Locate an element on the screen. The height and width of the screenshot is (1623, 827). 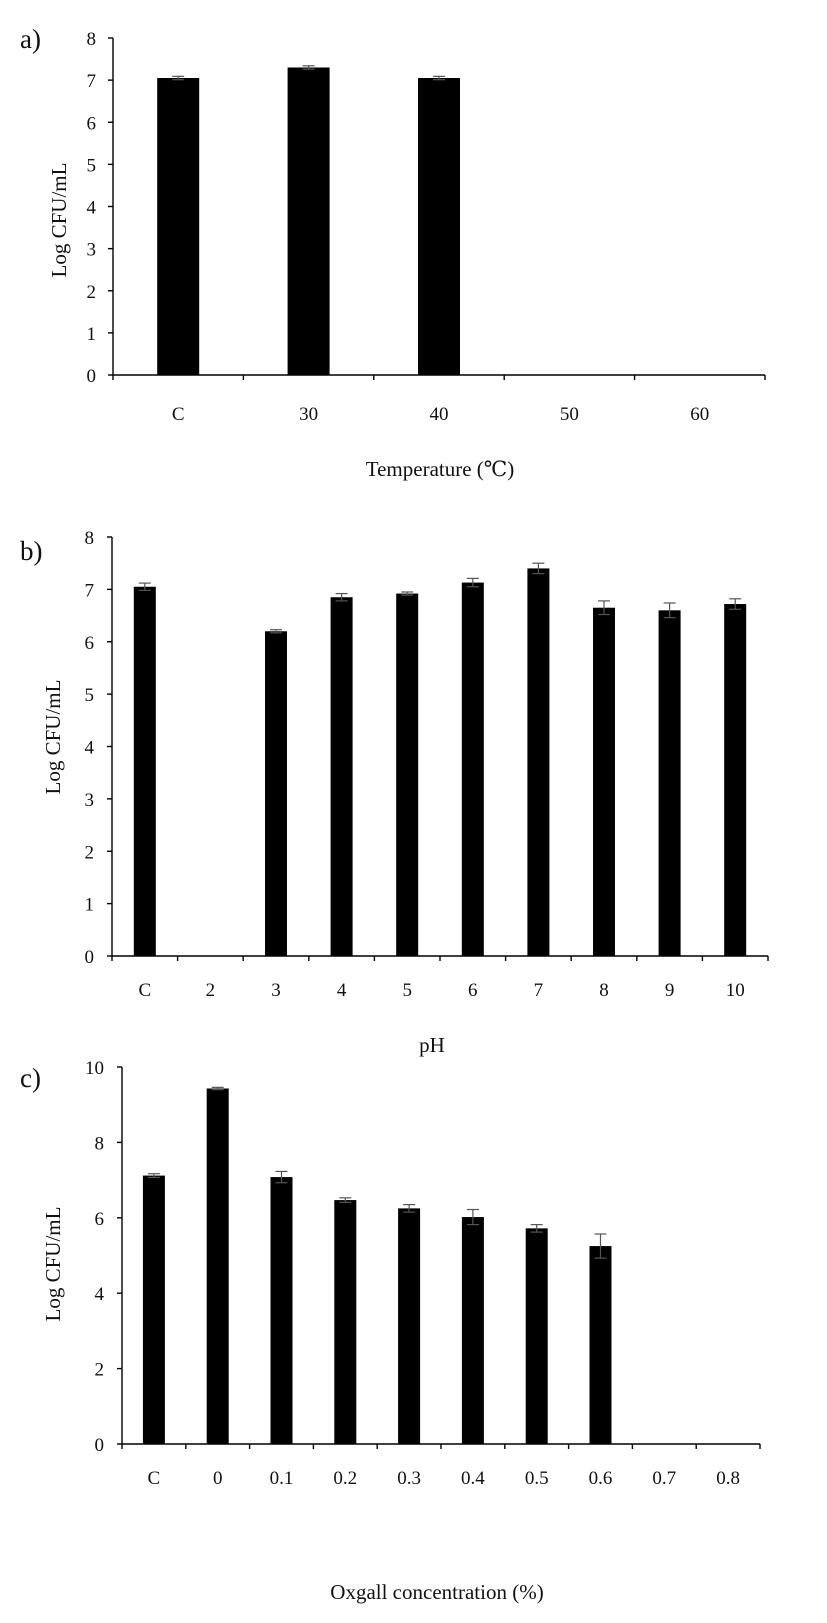
y-axis-title-a: Log CFU/mL is located at coordinates (59, 220).